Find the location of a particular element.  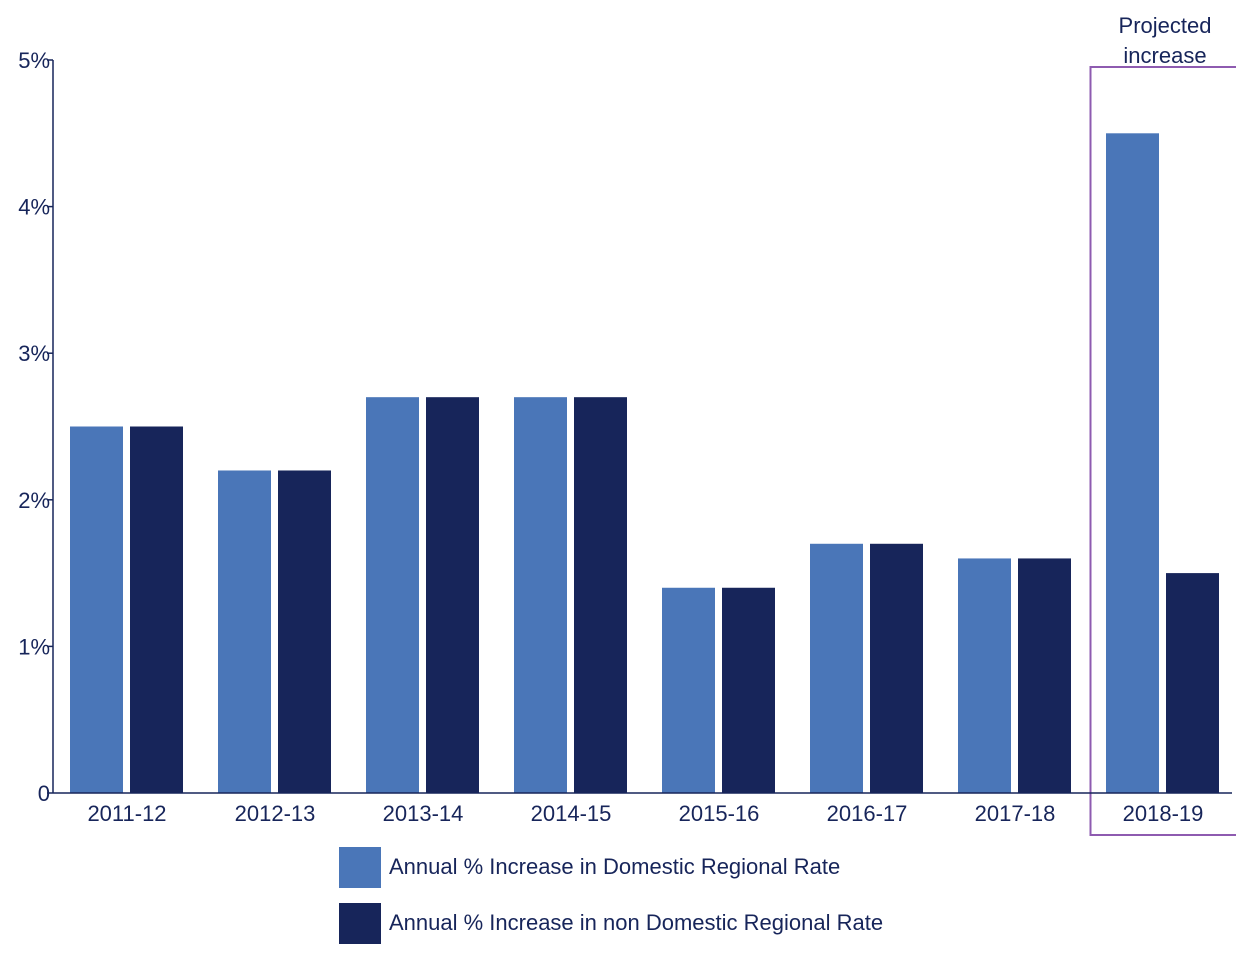

y-axis-ticks: 0 1% 2% 3% 4% 5% is located at coordinates (35, 427).